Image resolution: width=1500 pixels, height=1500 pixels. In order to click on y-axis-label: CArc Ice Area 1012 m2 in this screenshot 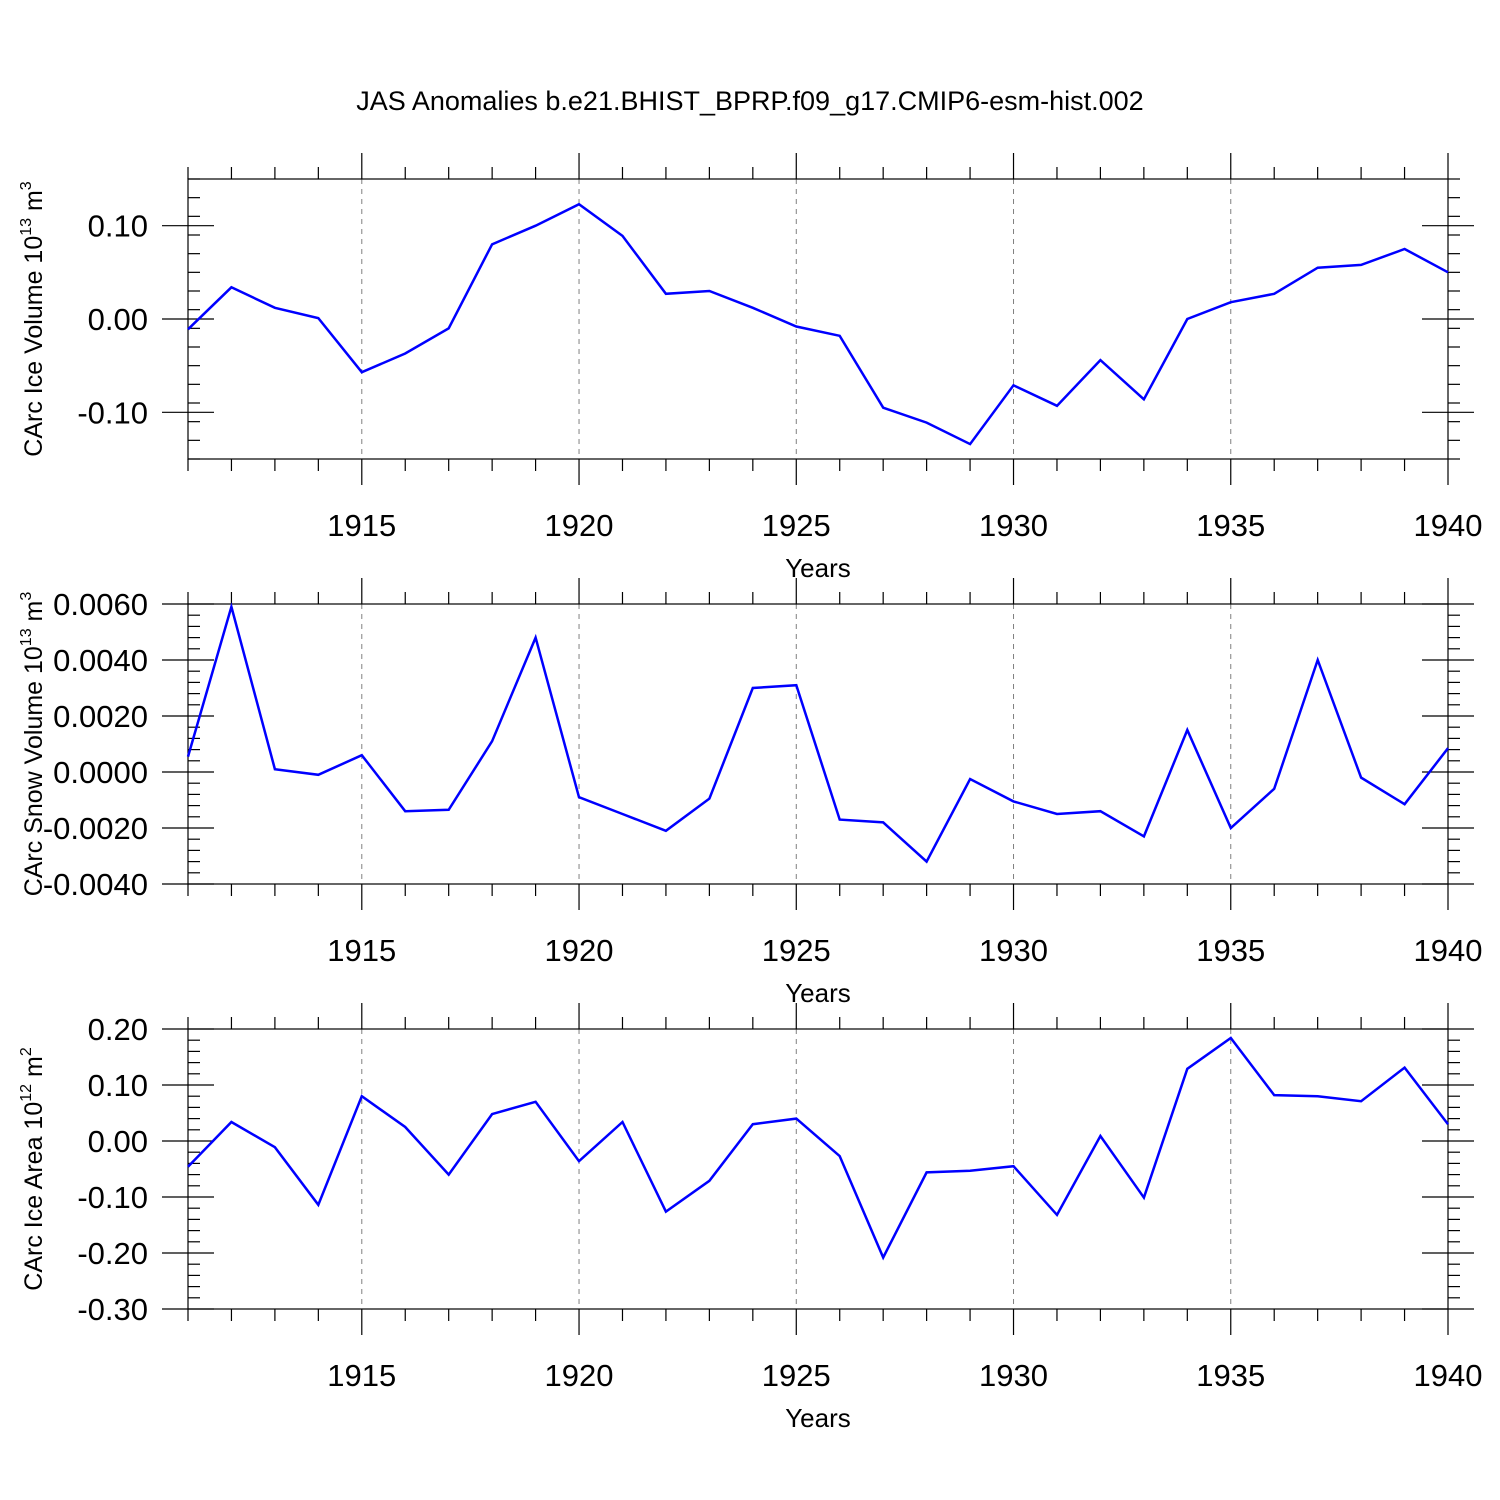, I will do `click(33, 1169)`.